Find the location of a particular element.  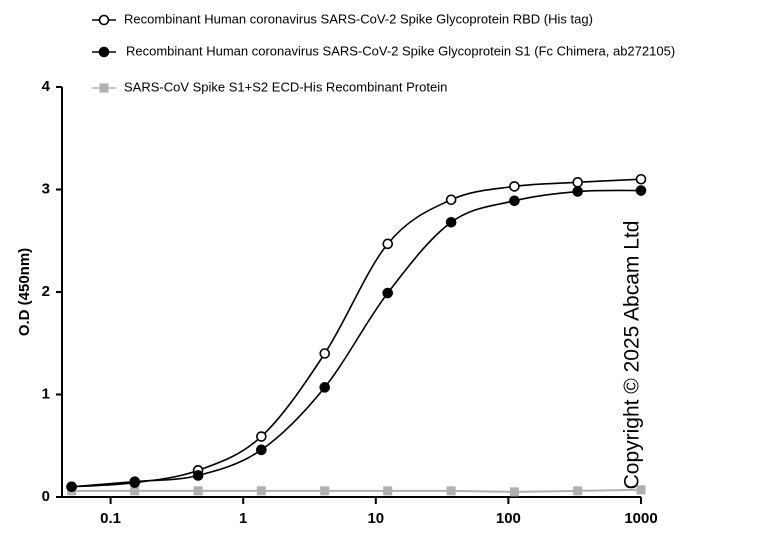

y-tick-label: 2 is located at coordinates (46, 291).